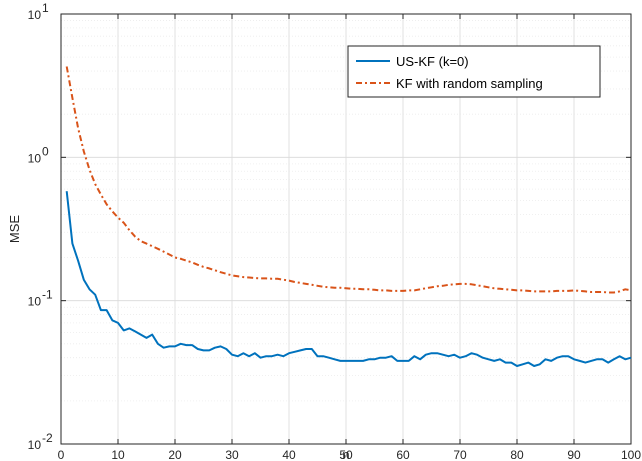 Image resolution: width=642 pixels, height=461 pixels. Describe the element at coordinates (61, 454) in the screenshot. I see `x-tick-label: 0` at that location.